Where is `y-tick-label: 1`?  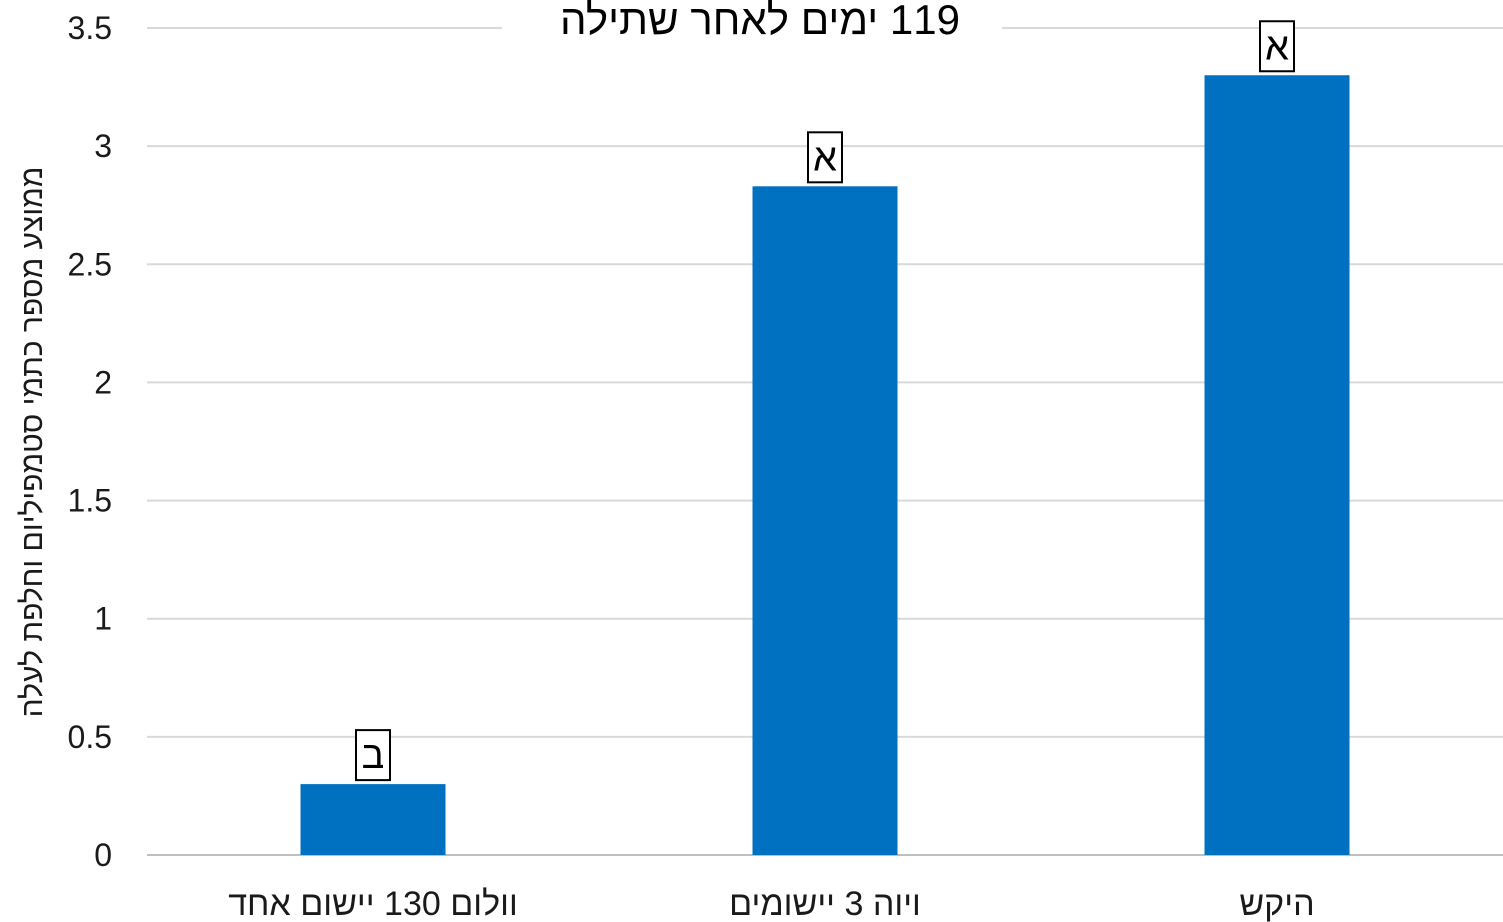
y-tick-label: 1 is located at coordinates (103, 619).